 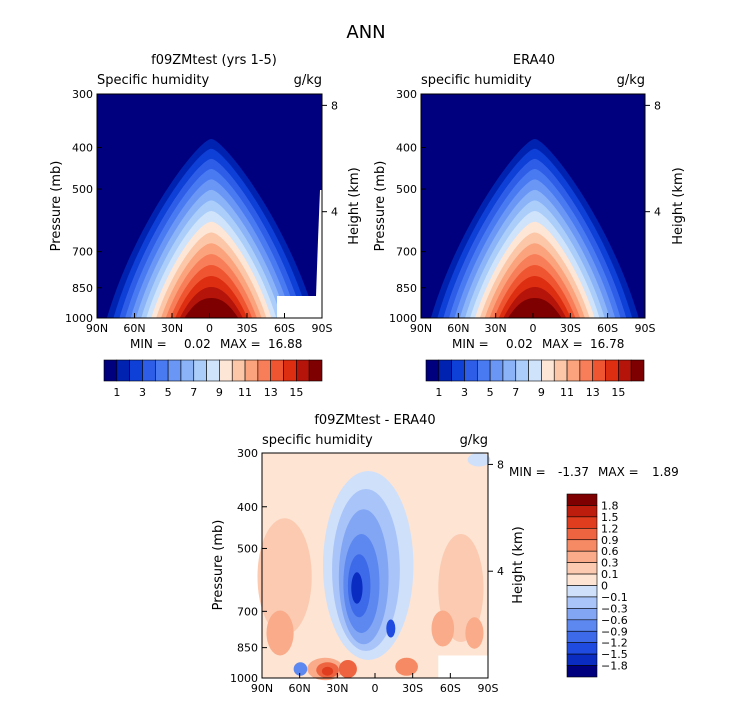 I want to click on panel-title: ERA40, so click(x=534, y=60).